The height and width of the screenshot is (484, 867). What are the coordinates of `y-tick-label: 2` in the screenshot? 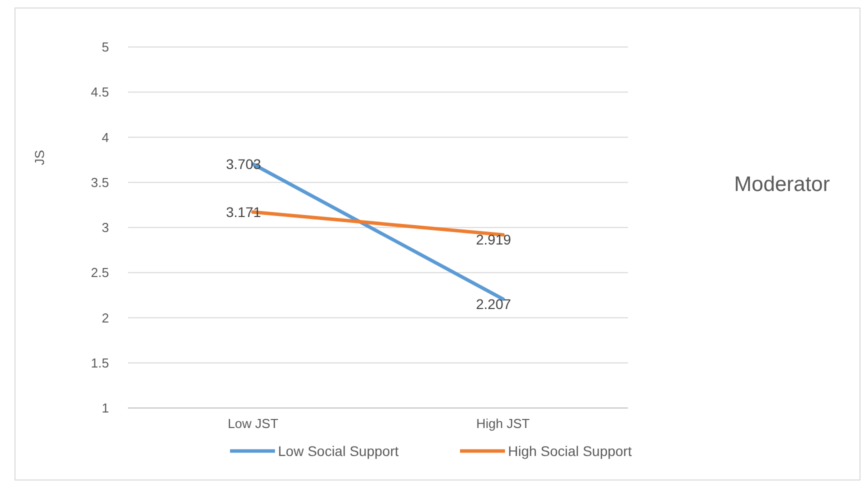 It's located at (105, 318).